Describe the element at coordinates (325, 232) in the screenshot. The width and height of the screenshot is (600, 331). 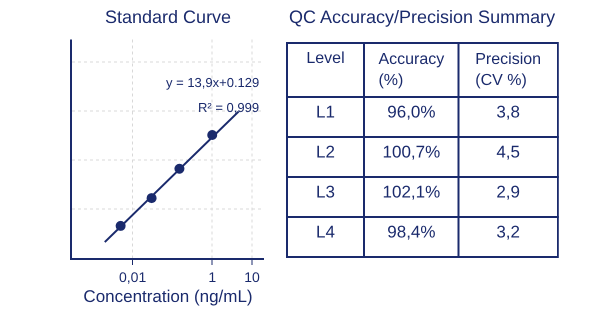
I see `category-label: L4` at that location.